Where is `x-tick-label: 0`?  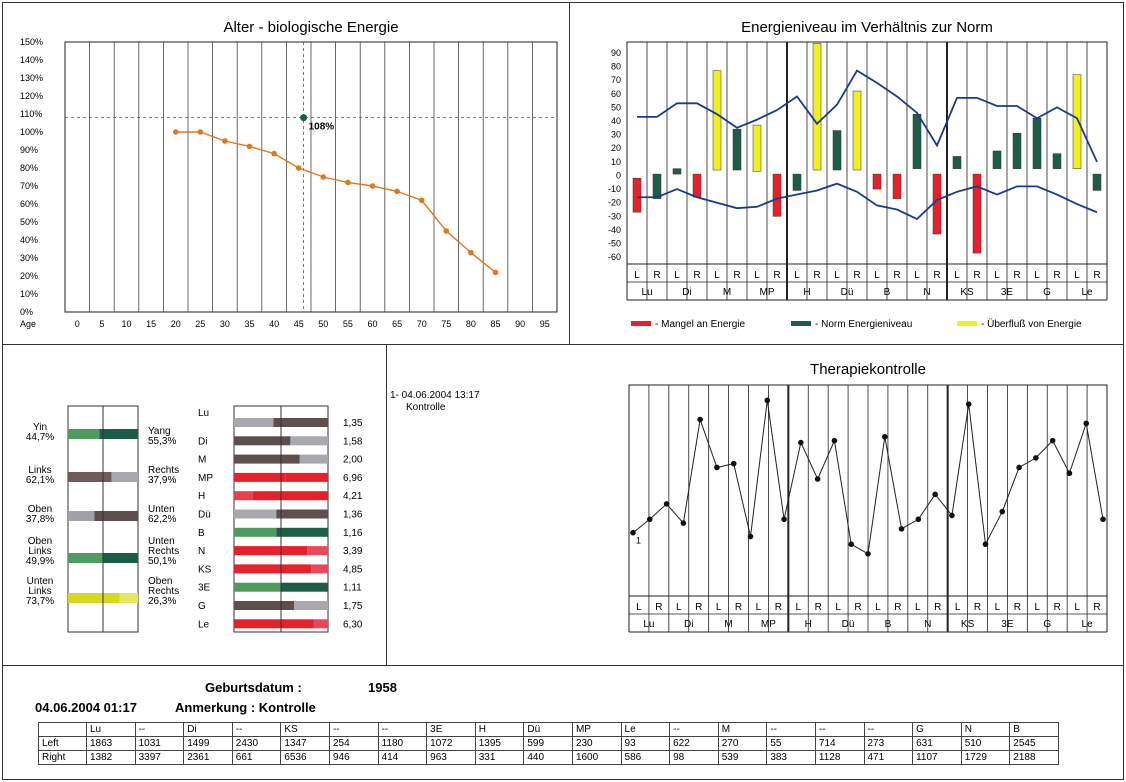 x-tick-label: 0 is located at coordinates (77, 324).